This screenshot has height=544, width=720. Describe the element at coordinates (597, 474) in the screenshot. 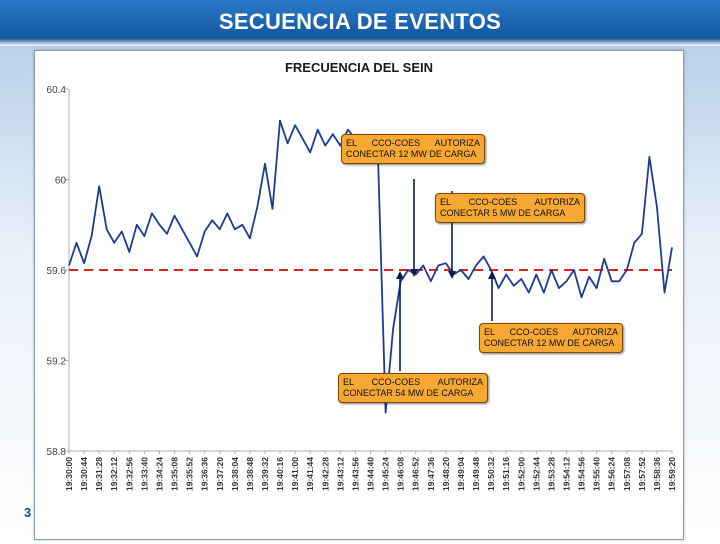

I see `x-tick-label: 19:55:40` at that location.